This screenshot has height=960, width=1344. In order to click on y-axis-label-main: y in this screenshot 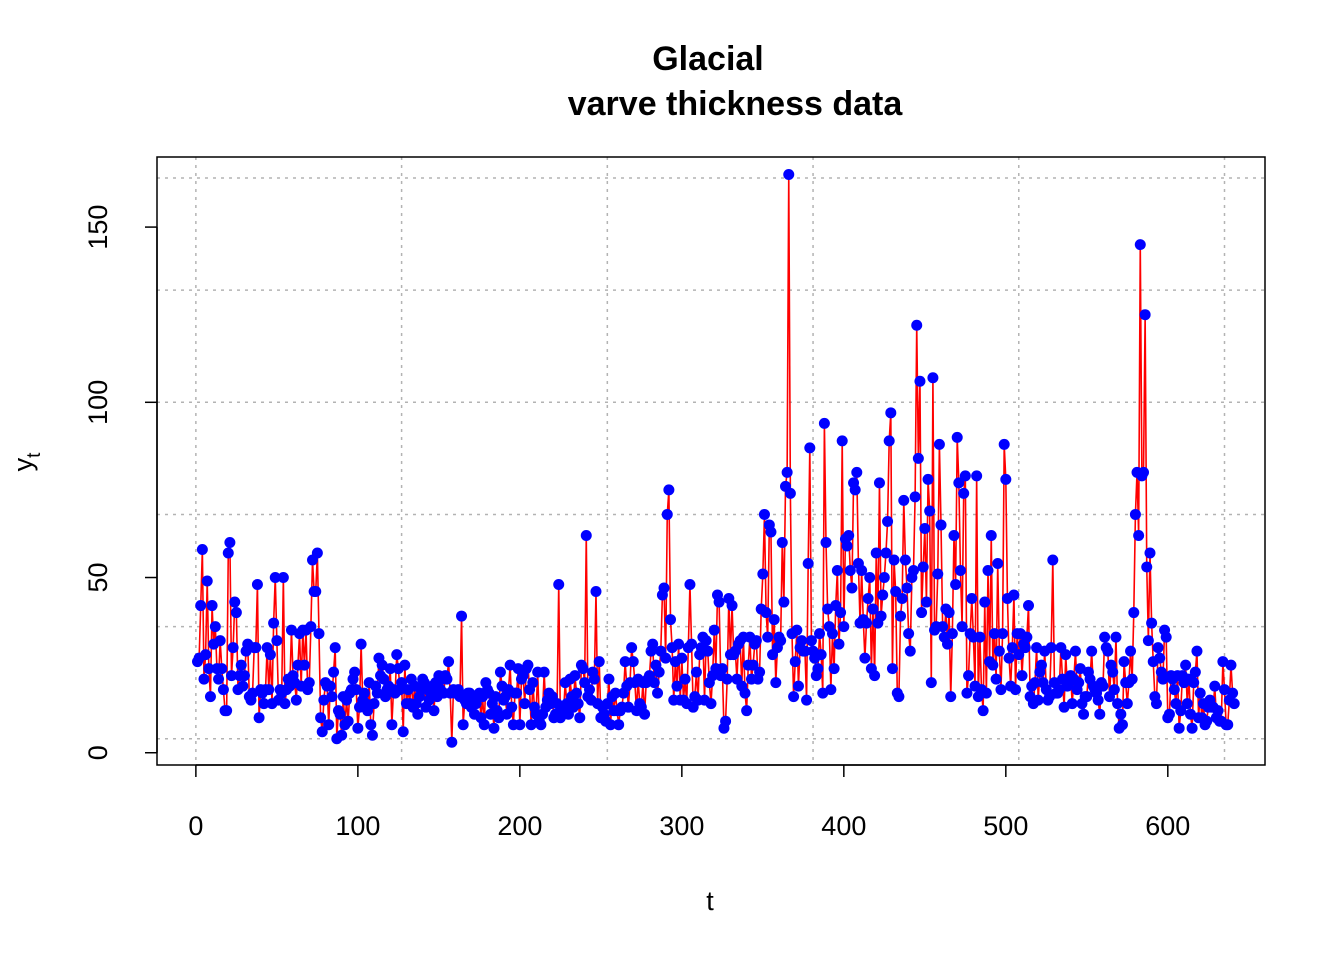, I will do `click(23, 464)`.